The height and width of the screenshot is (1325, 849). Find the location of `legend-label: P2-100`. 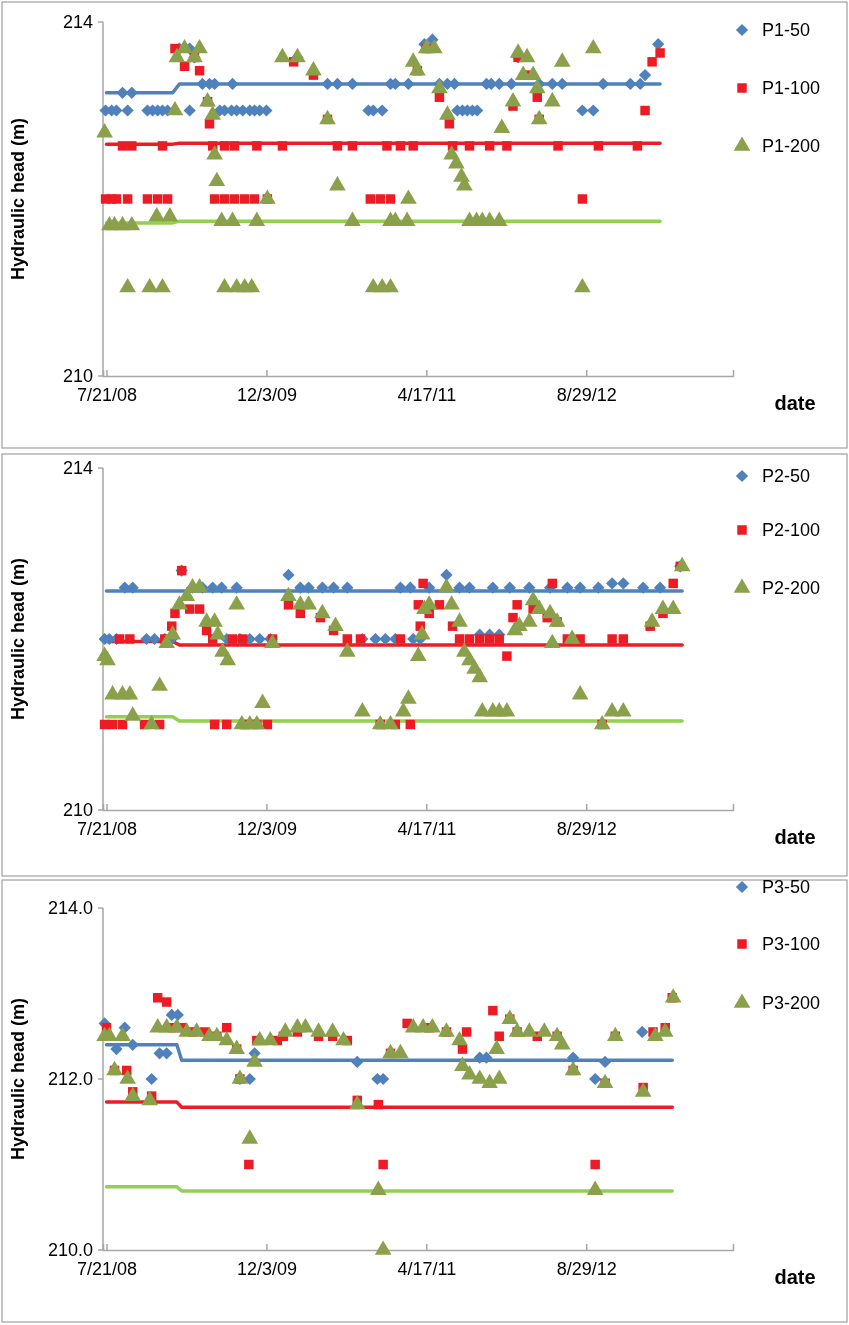

legend-label: P2-100 is located at coordinates (791, 530).